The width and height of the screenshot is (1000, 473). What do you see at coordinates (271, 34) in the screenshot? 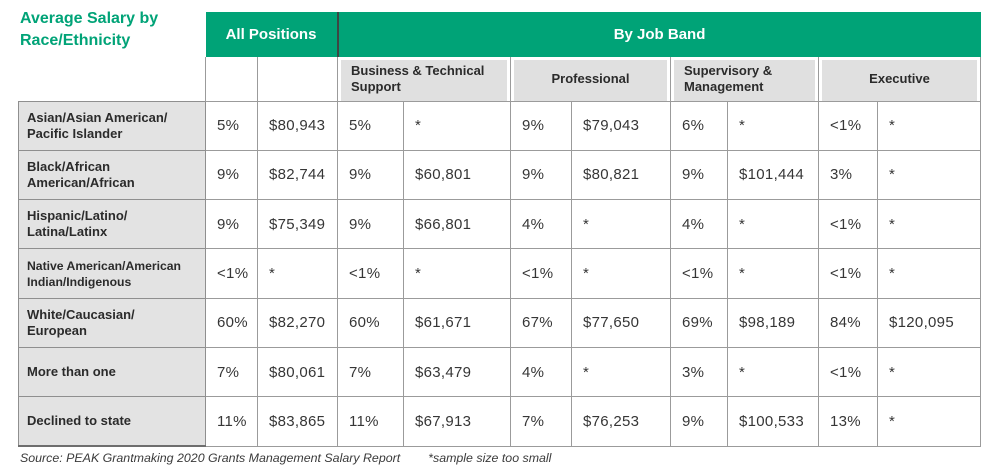
I see `header-all-positions: All Positions` at bounding box center [271, 34].